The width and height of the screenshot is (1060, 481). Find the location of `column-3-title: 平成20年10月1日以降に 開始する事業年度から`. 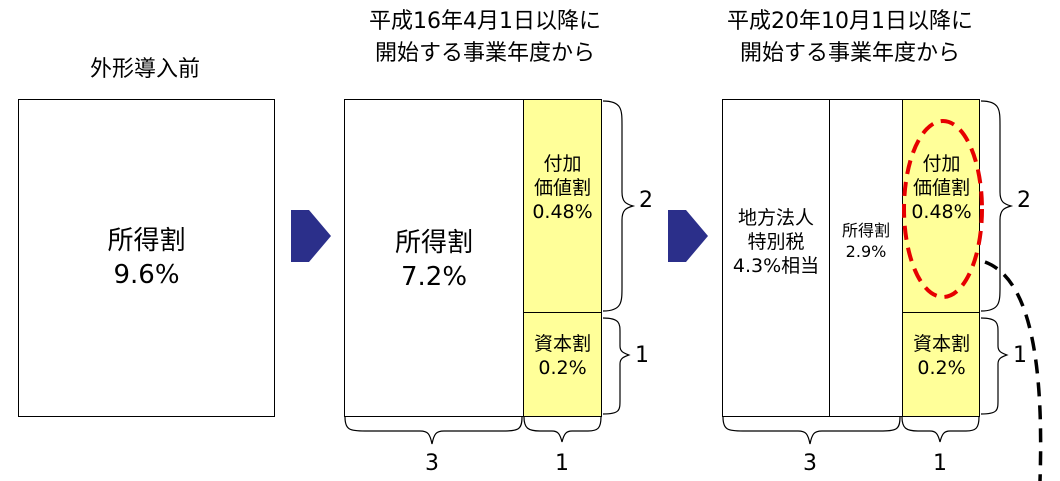

column-3-title: 平成20年10月1日以降に 開始する事業年度から is located at coordinates (850, 37).